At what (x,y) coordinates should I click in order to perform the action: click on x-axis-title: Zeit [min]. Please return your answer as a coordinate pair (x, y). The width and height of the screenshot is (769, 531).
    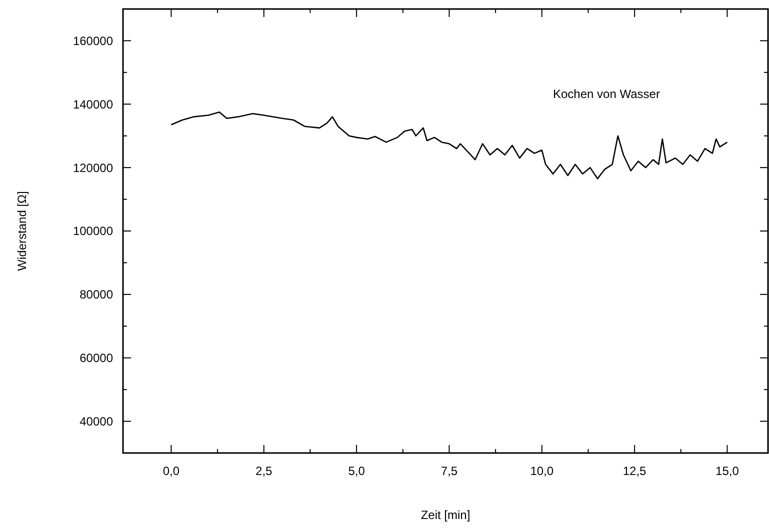
    Looking at the image, I should click on (445, 515).